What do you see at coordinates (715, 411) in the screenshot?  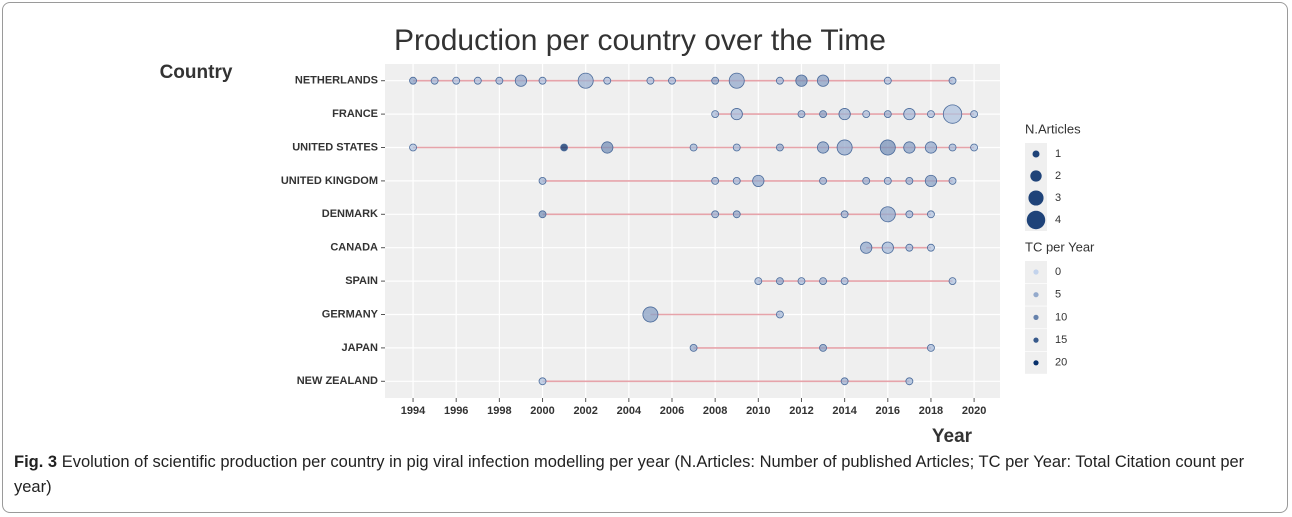 I see `x-tick-label: 2008` at bounding box center [715, 411].